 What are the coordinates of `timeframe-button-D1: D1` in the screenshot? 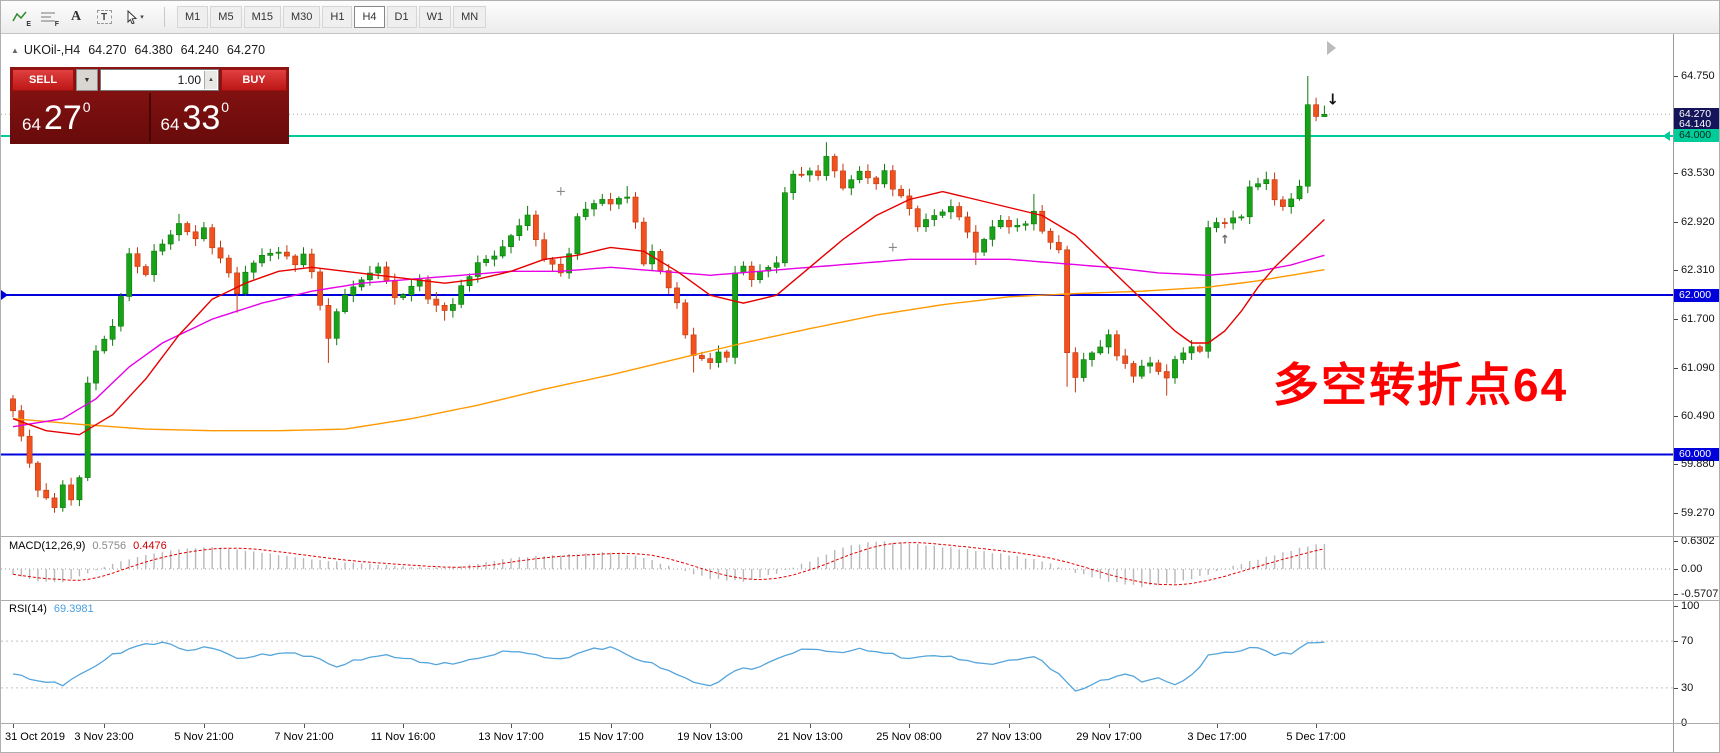 It's located at (401, 17).